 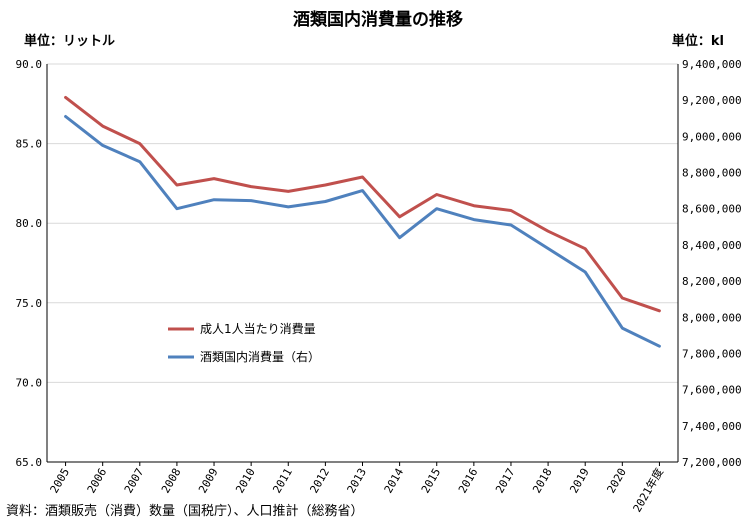 What do you see at coordinates (282, 480) in the screenshot?
I see `x-tick-label: 2011` at bounding box center [282, 480].